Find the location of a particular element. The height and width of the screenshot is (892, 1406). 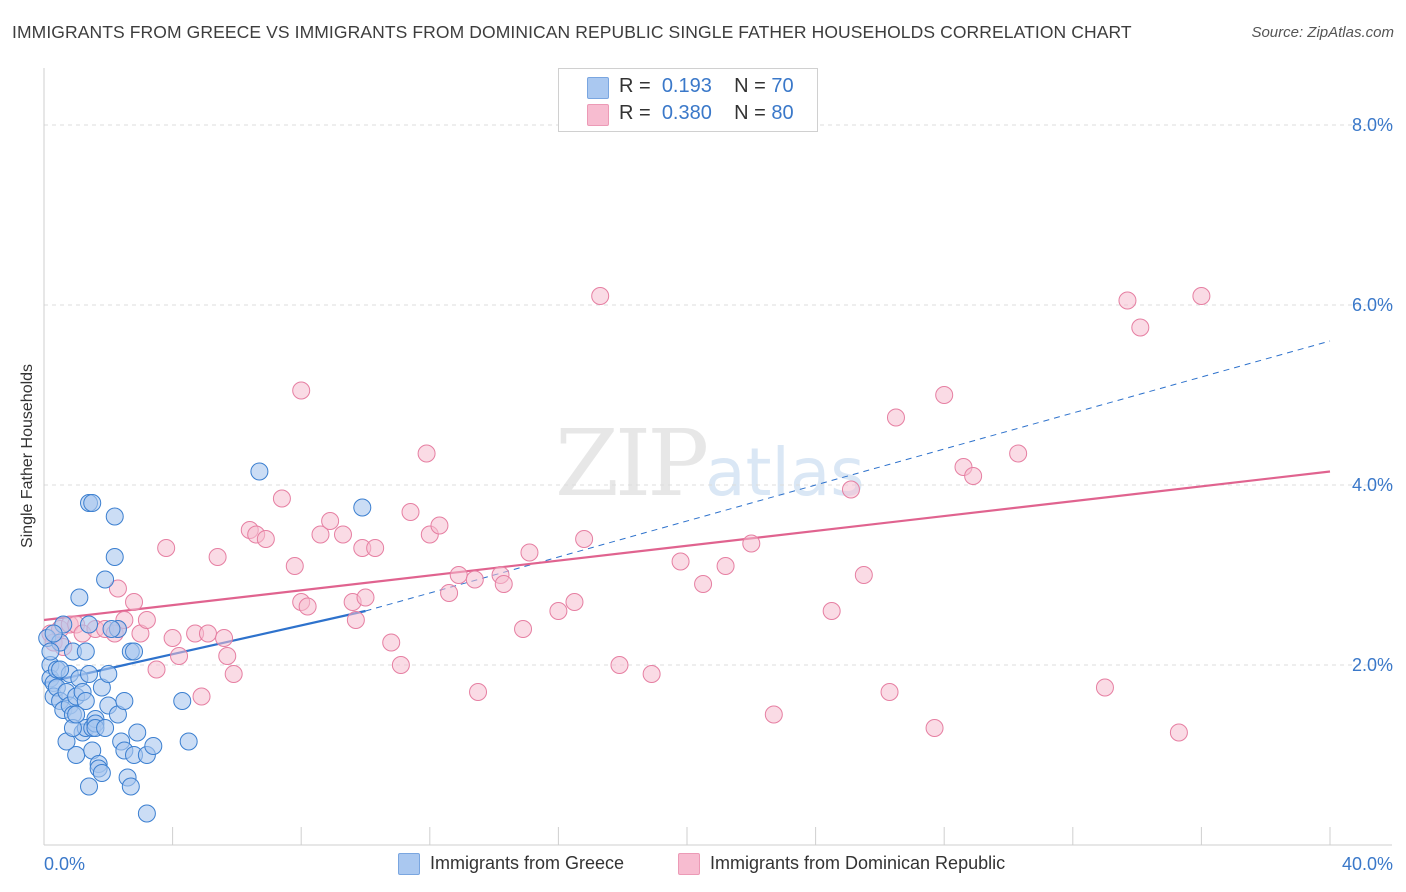

x-tick-label: 40.0% is located at coordinates (1367, 864).